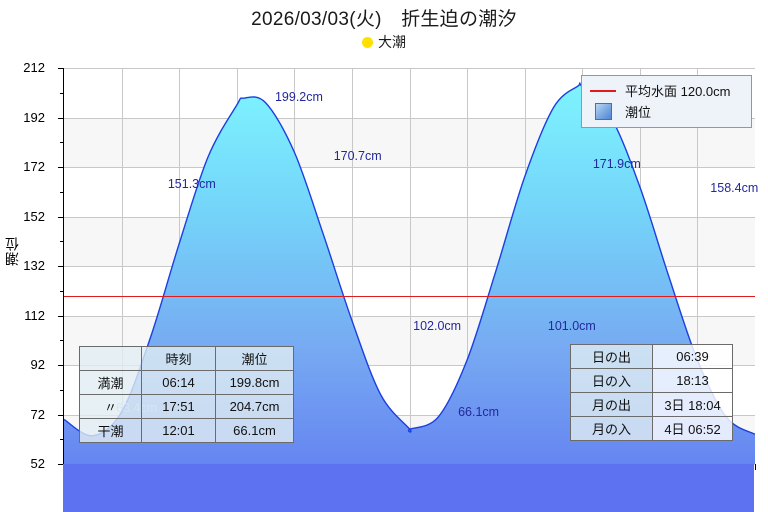 This screenshot has width=768, height=512. I want to click on y-axis-tick-label: 92, so click(37, 364).